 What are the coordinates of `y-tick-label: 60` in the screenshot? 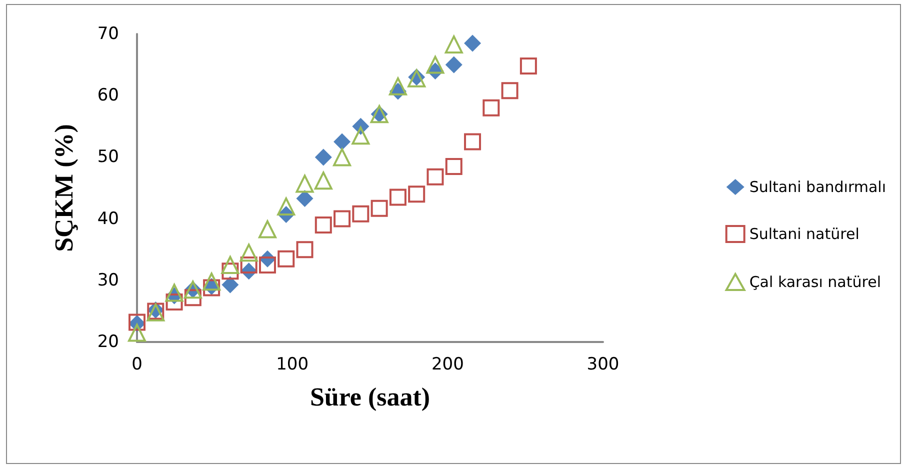 It's located at (108, 96).